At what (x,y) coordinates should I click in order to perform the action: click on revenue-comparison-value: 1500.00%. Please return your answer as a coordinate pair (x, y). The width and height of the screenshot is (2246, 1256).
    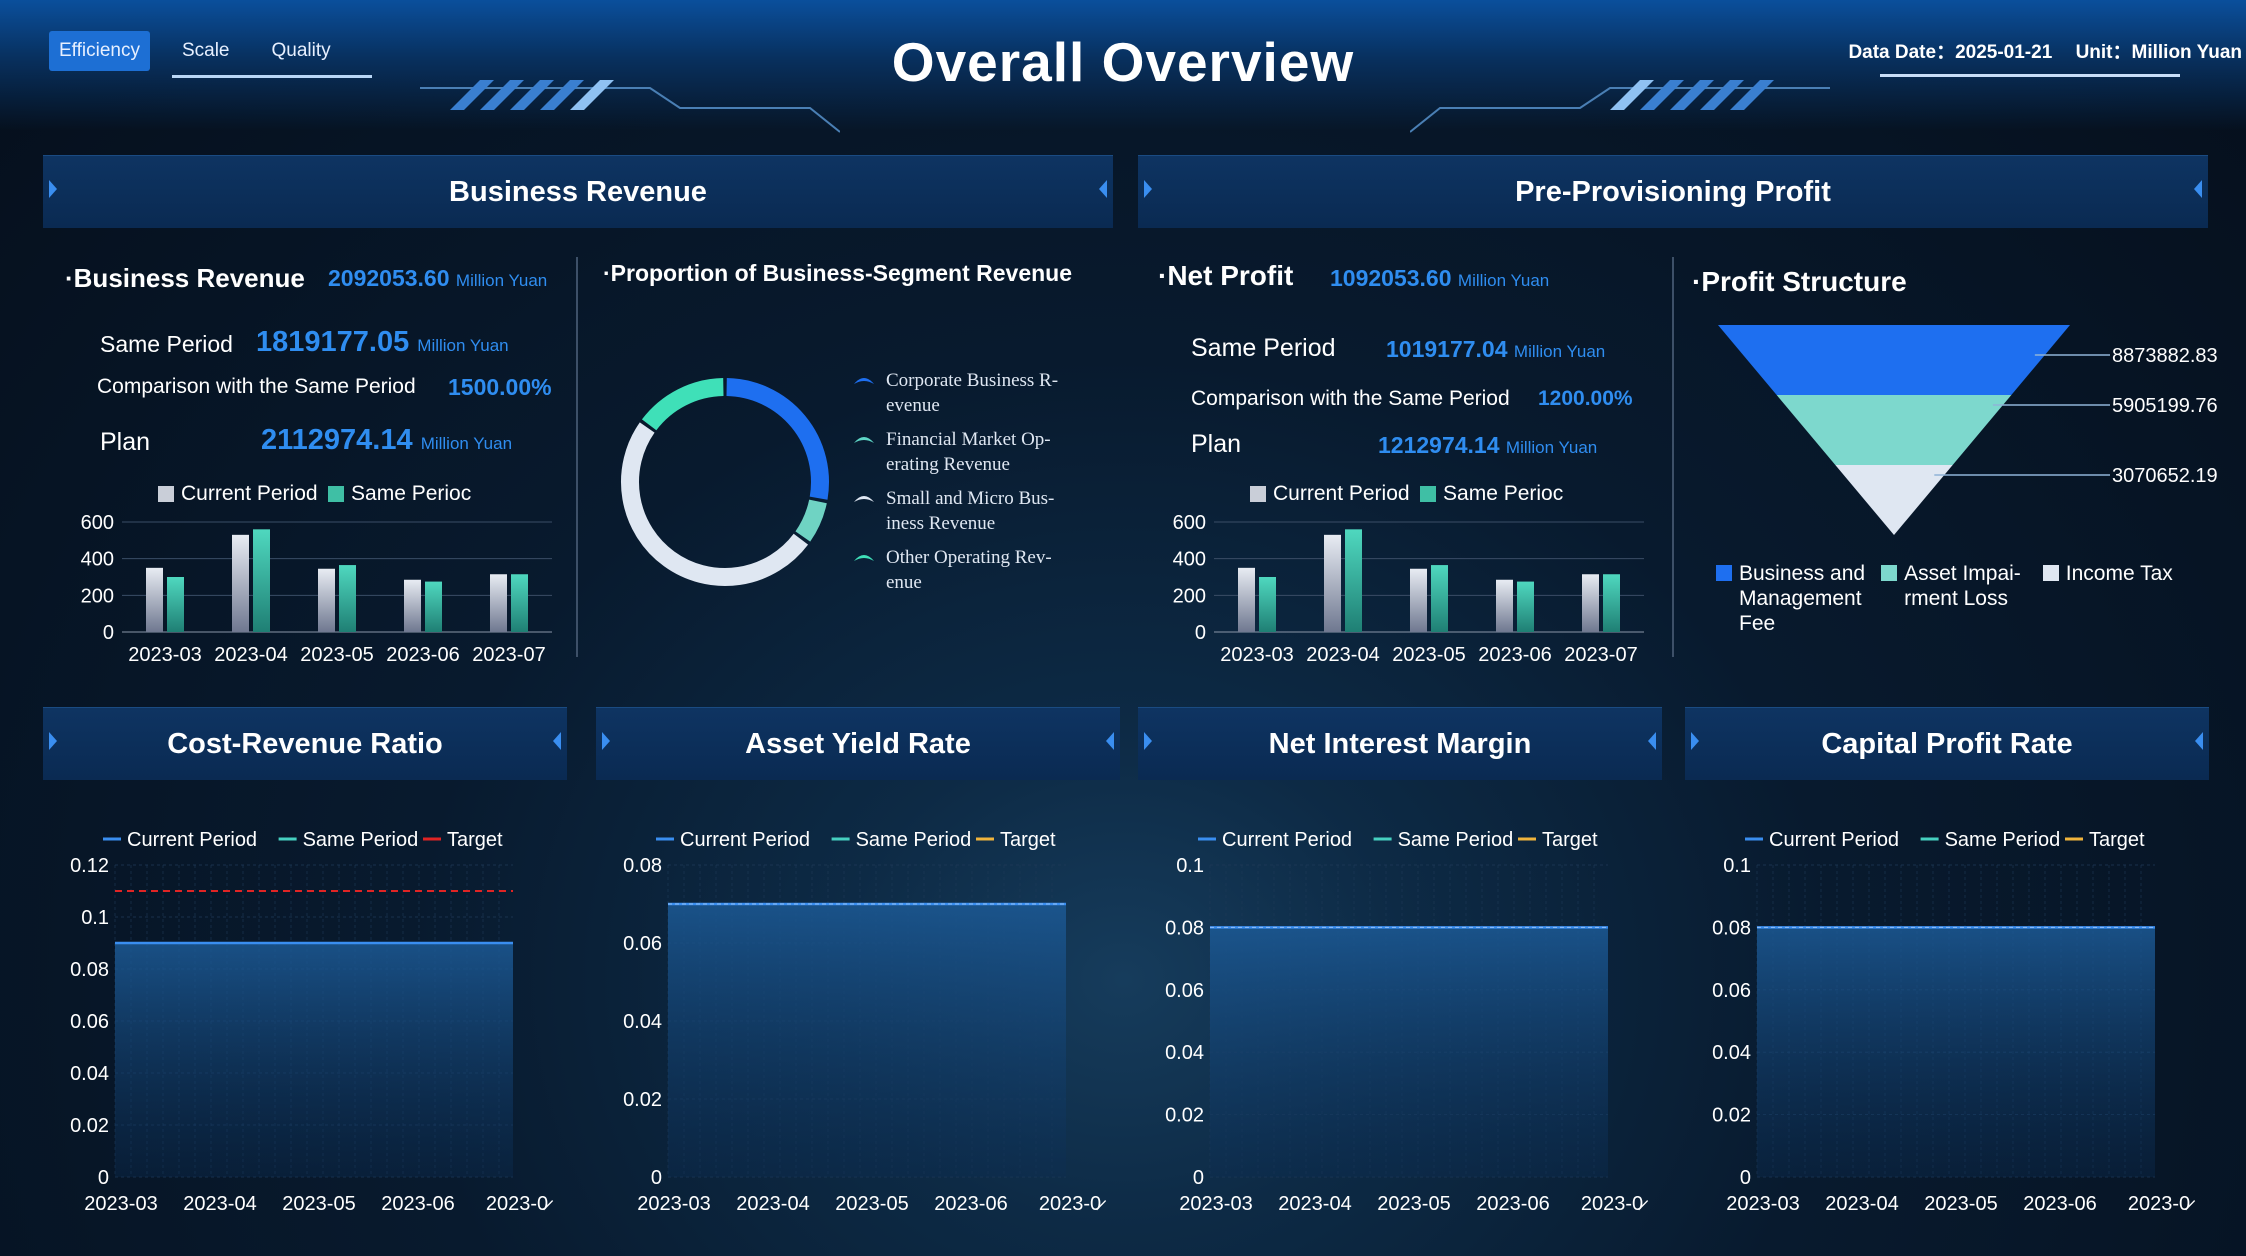
    Looking at the image, I should click on (500, 387).